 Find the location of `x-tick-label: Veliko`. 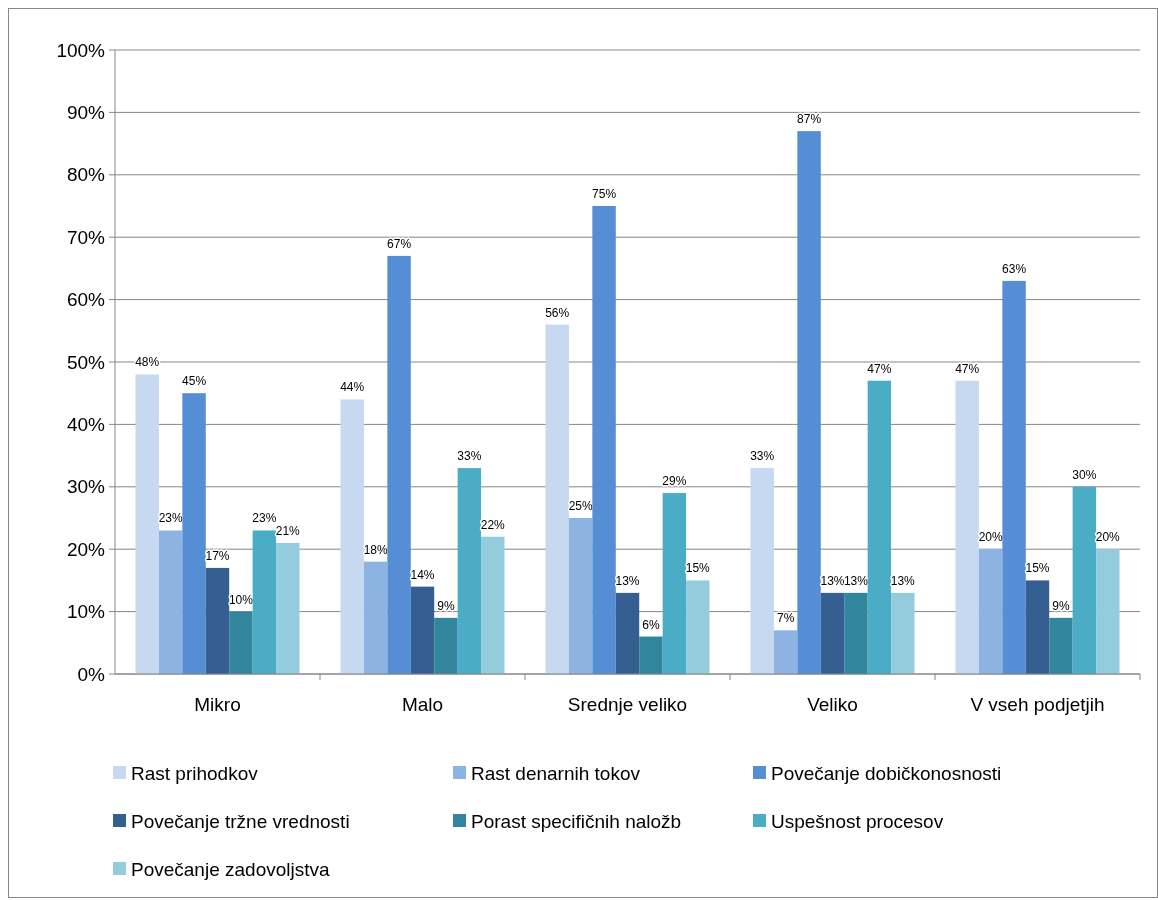

x-tick-label: Veliko is located at coordinates (832, 704).